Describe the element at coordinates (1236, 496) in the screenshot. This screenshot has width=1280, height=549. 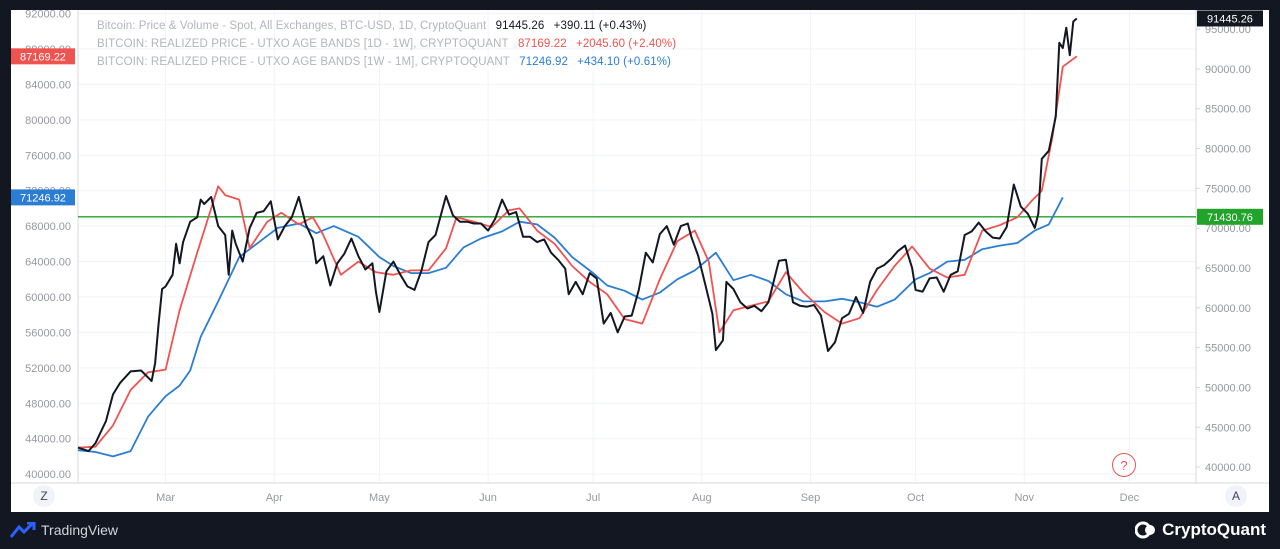
I see `auto-scale-right-button: A` at that location.